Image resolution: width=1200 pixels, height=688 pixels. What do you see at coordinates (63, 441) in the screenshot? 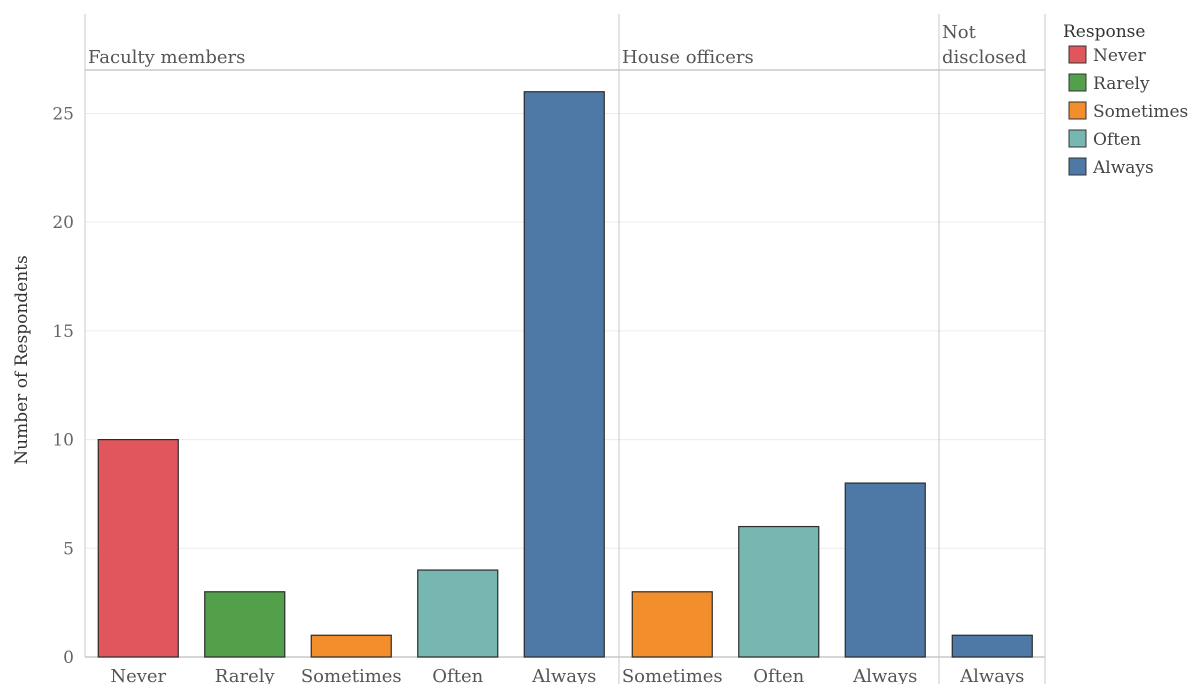
I see `y-tick-label: 10` at bounding box center [63, 441].